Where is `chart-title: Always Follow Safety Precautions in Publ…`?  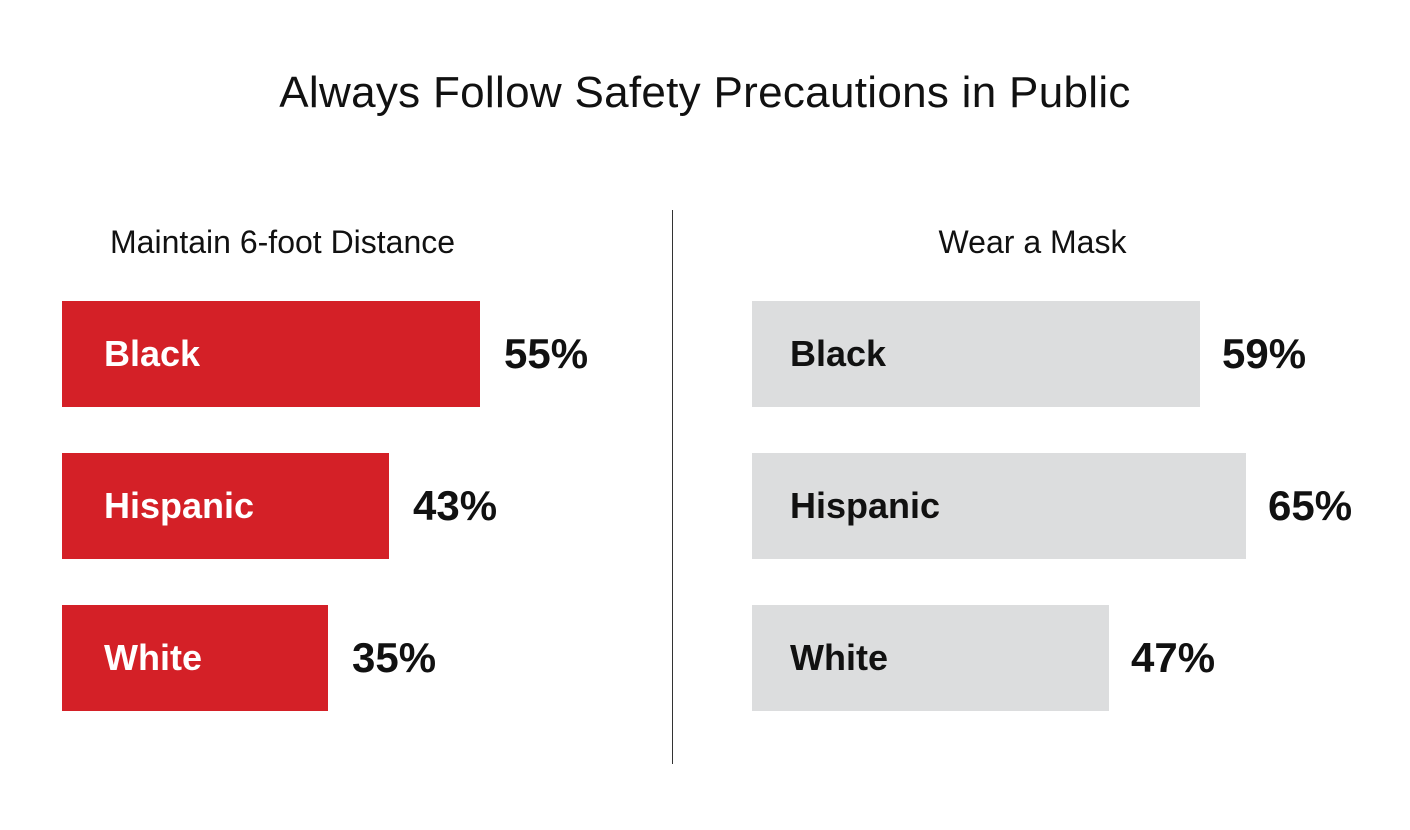 chart-title: Always Follow Safety Precautions in Publ… is located at coordinates (705, 92).